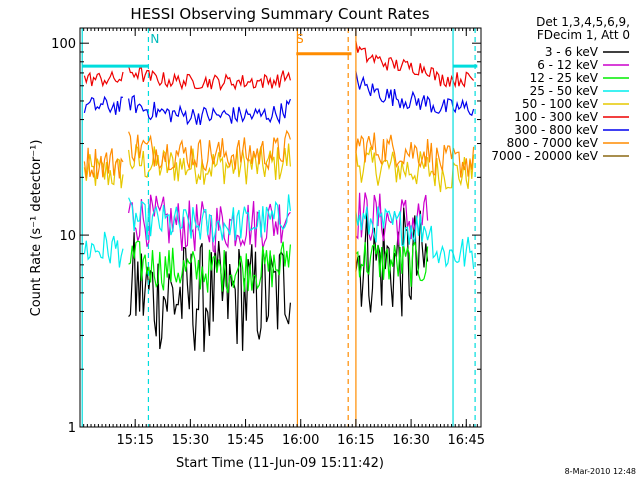  What do you see at coordinates (245, 440) in the screenshot?
I see `x-tick-label: 15:45` at bounding box center [245, 440].